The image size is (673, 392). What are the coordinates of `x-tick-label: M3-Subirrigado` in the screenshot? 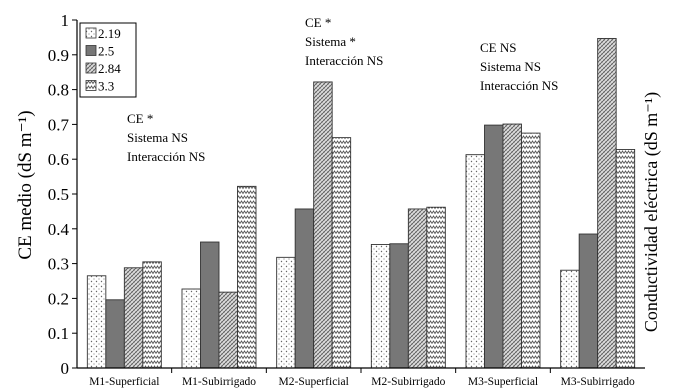 It's located at (598, 382).